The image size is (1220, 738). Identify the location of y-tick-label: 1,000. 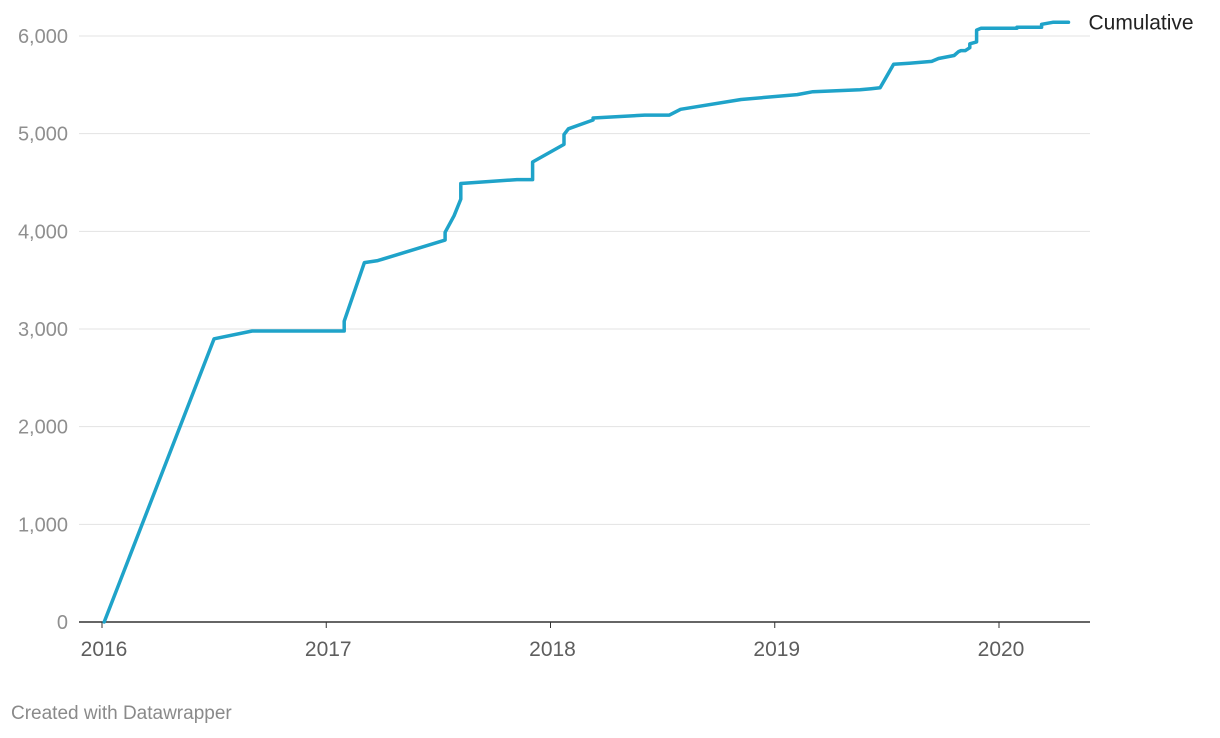
(43, 525).